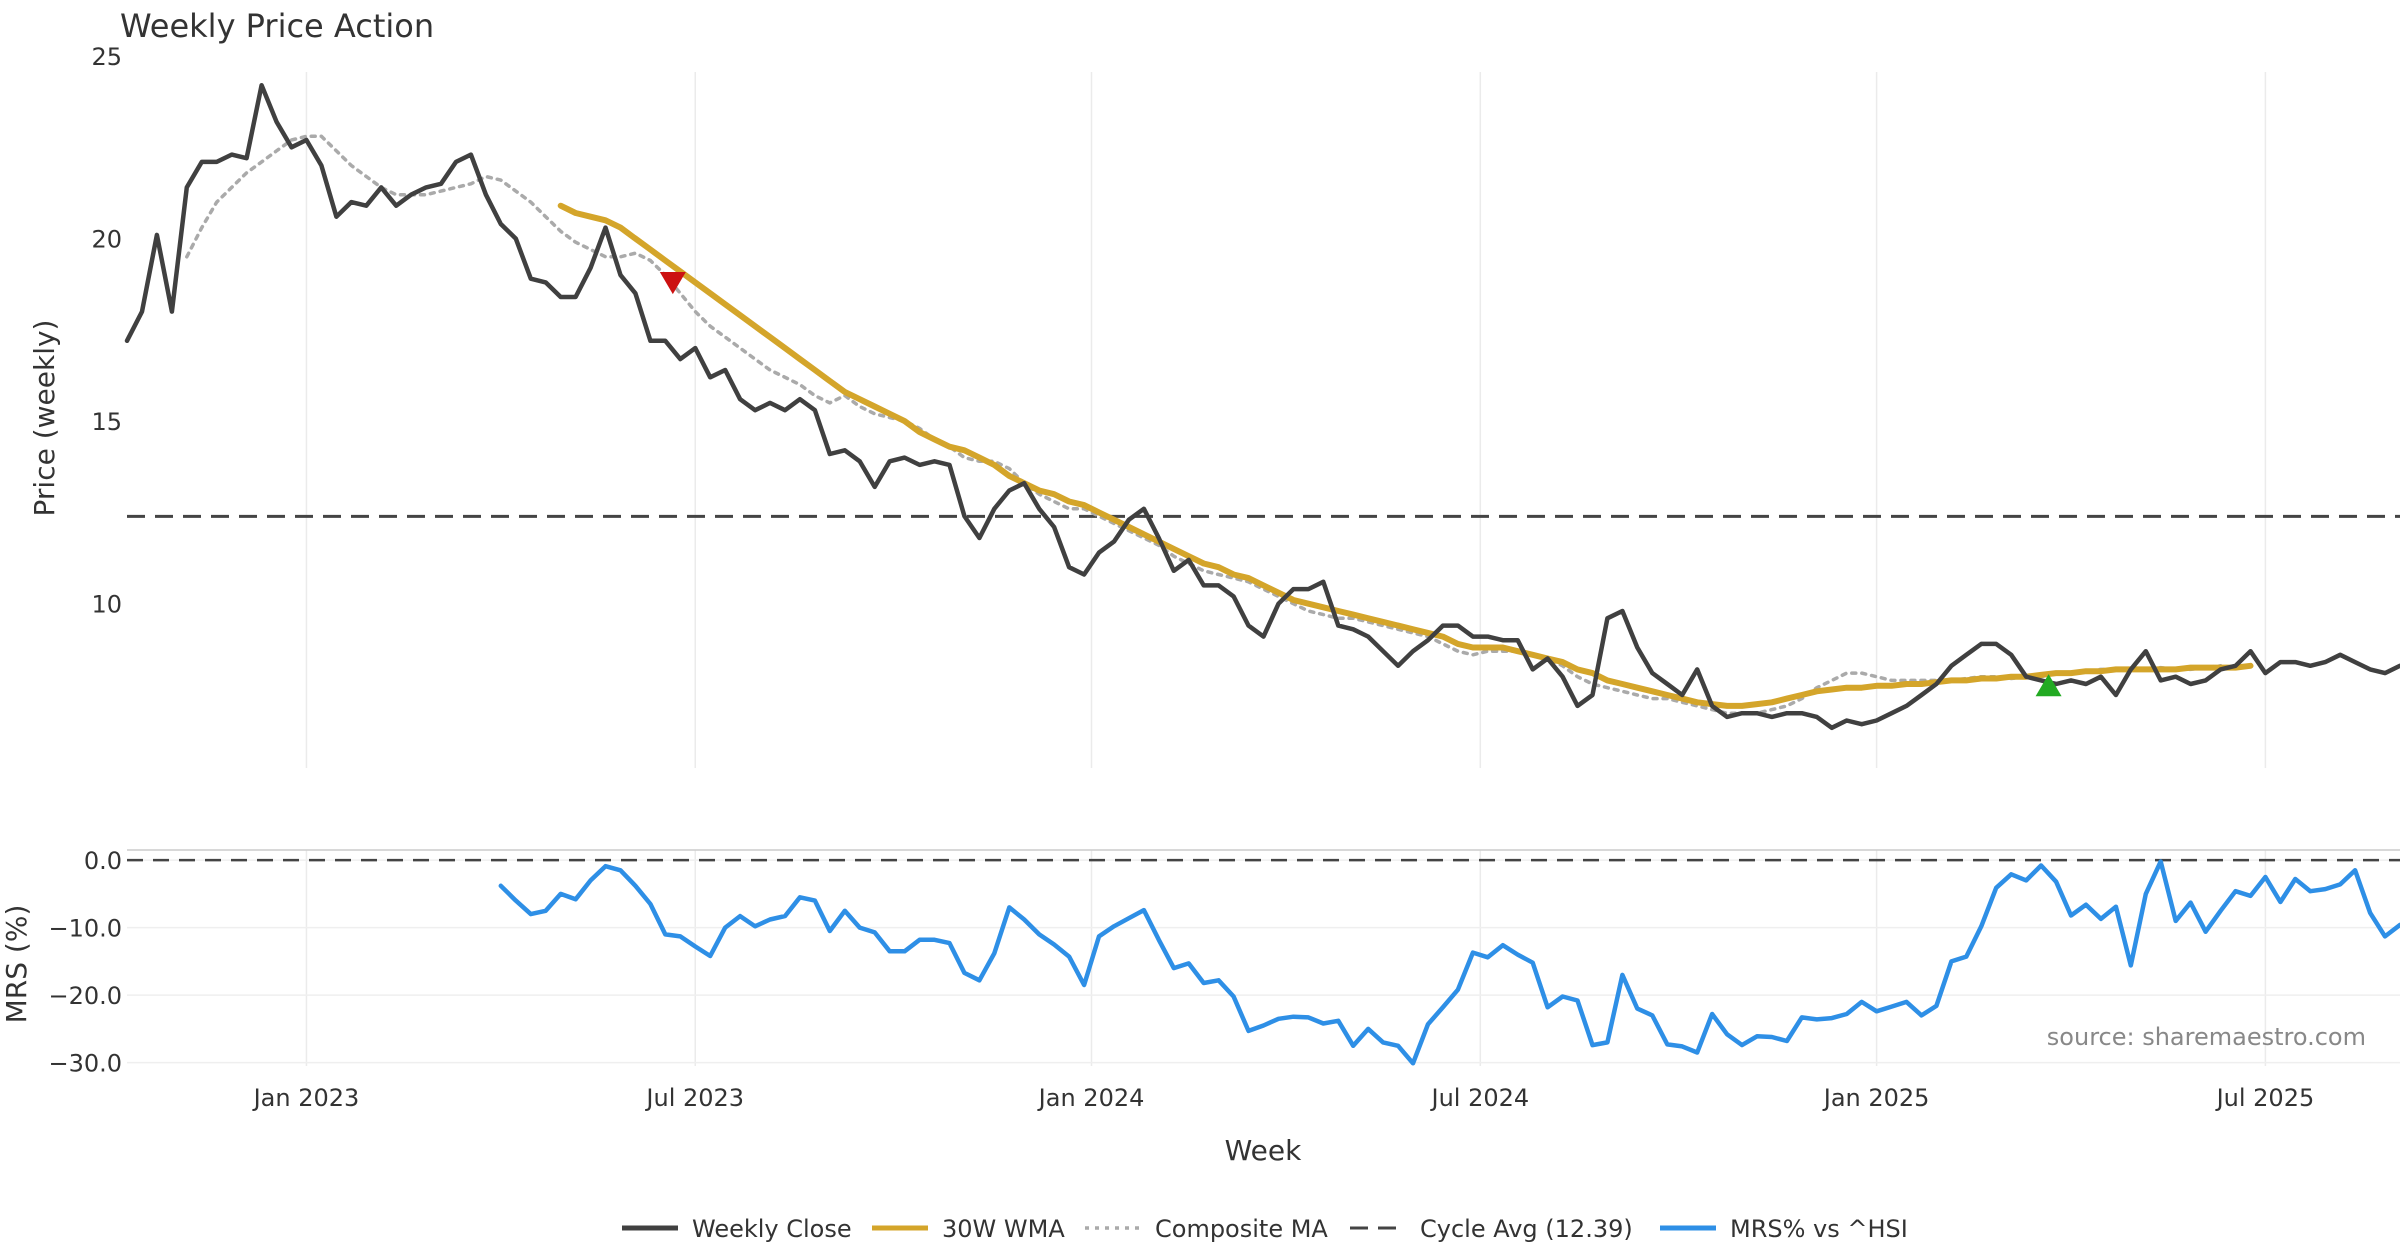 Image resolution: width=2400 pixels, height=1260 pixels. I want to click on legend-label: Cycle Avg (12.39), so click(1526, 1229).